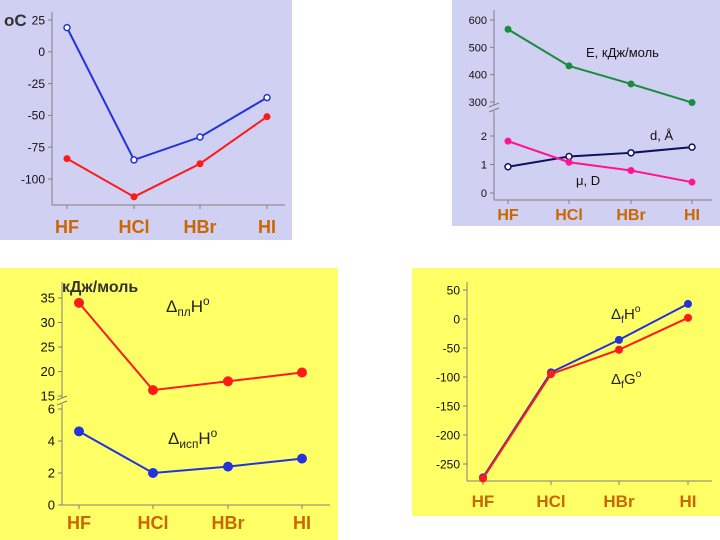 The image size is (720, 540). I want to click on formation-gibbs-label: ΔfGo, so click(626, 379).